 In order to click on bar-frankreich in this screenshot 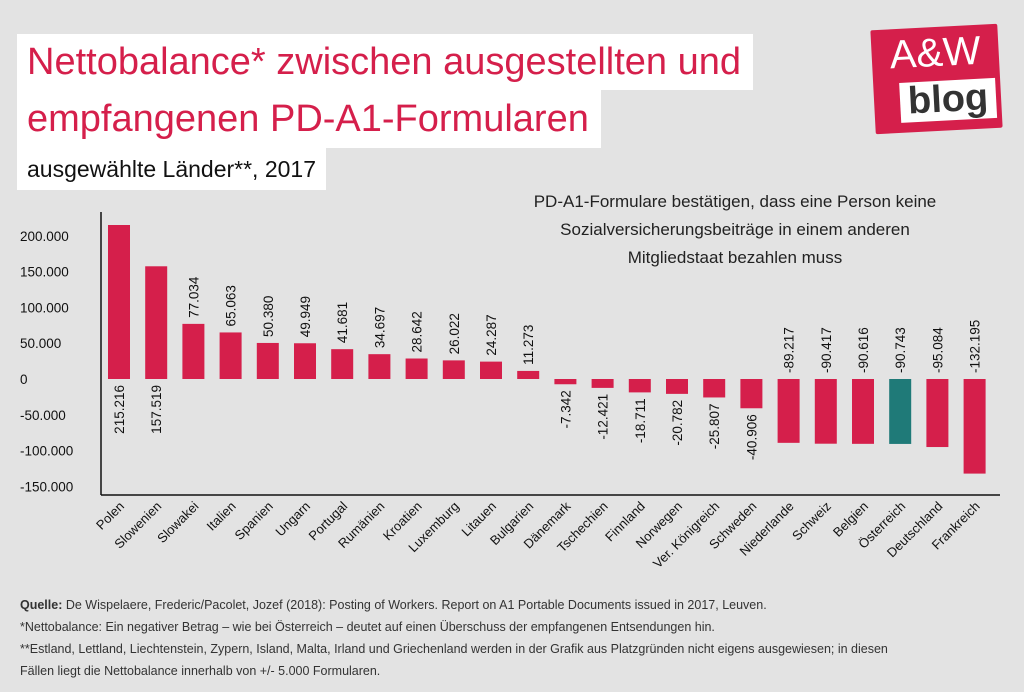, I will do `click(974, 426)`.